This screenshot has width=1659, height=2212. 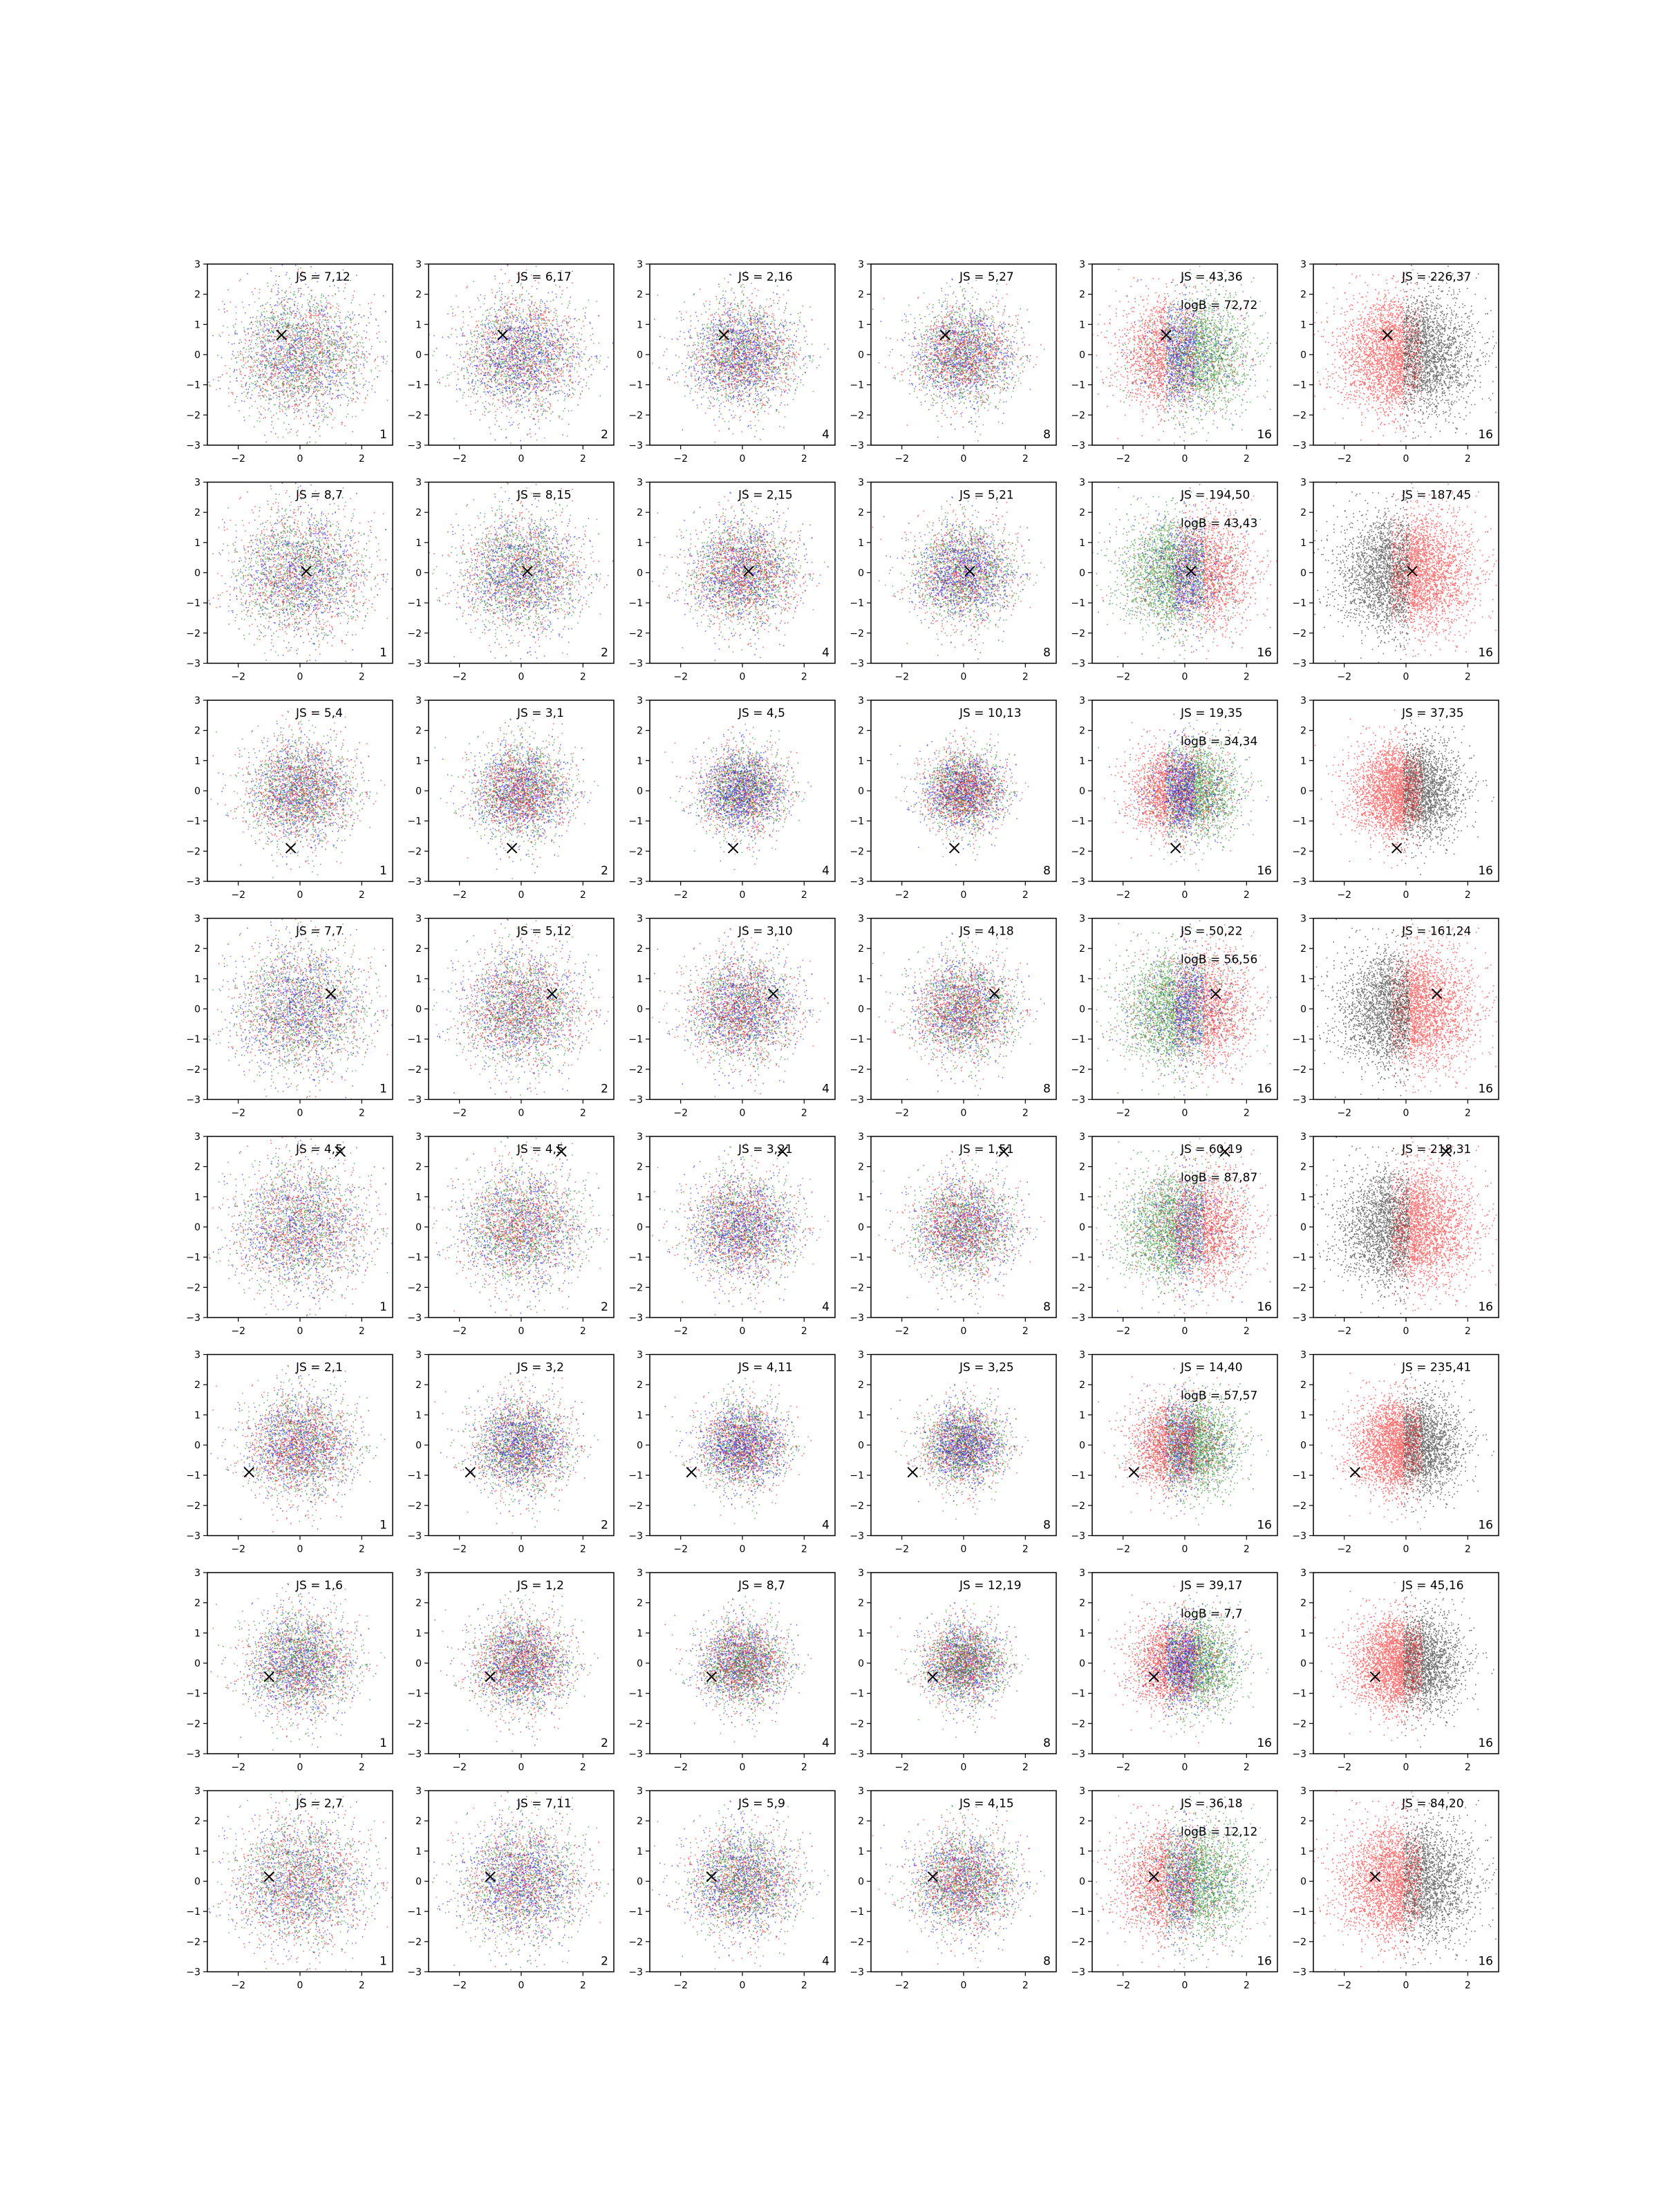 What do you see at coordinates (1212, 1614) in the screenshot?
I see `logb-annotation: logB = 7,7` at bounding box center [1212, 1614].